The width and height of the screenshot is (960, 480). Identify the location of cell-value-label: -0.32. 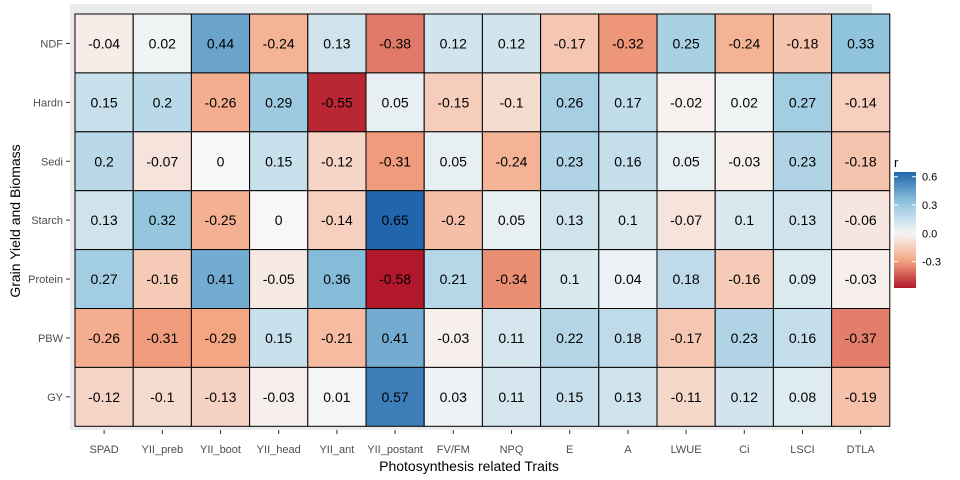
(628, 43).